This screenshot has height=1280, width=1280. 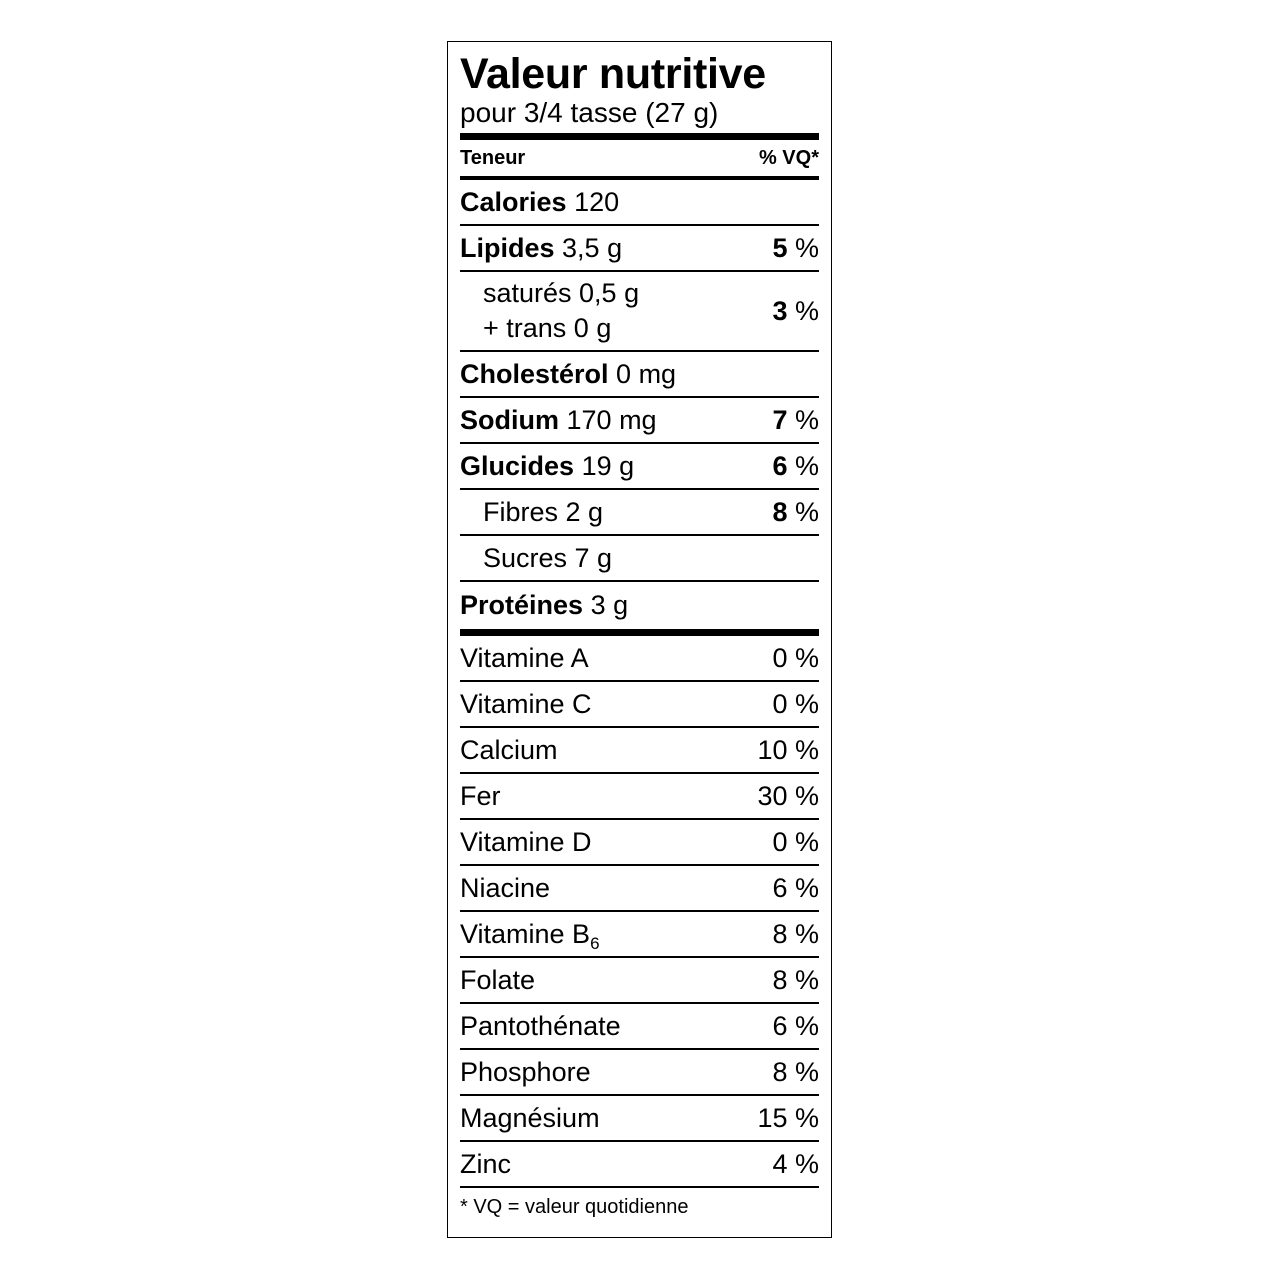 I want to click on nutrient-name: Cholestérol, so click(x=534, y=373).